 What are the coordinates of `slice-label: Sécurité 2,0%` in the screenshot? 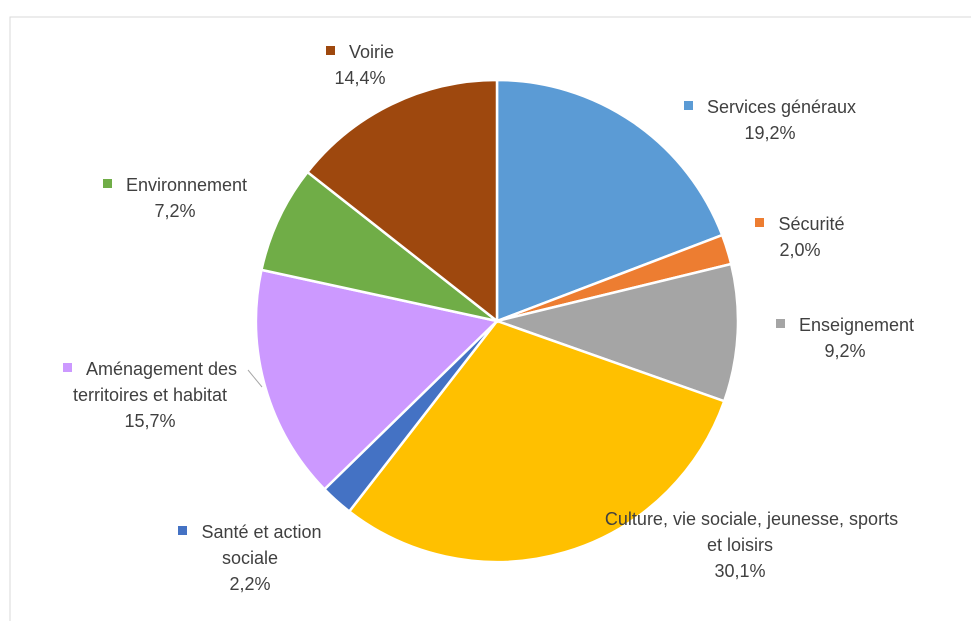 It's located at (800, 237).